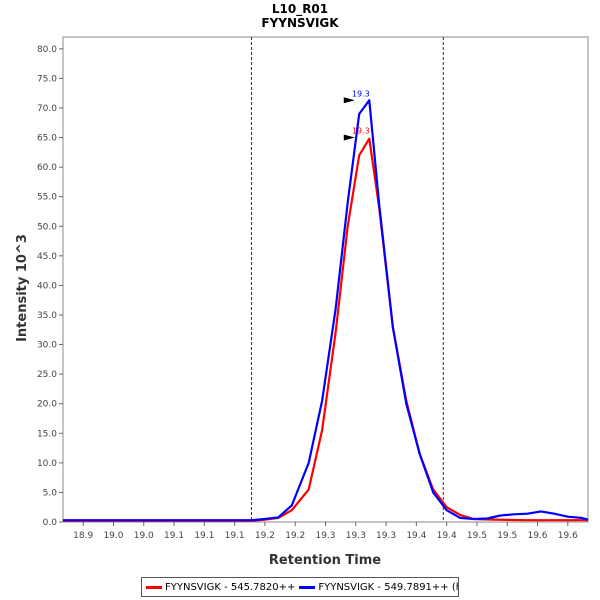  I want to click on y-tick-label-2: 10.0, so click(47, 464).